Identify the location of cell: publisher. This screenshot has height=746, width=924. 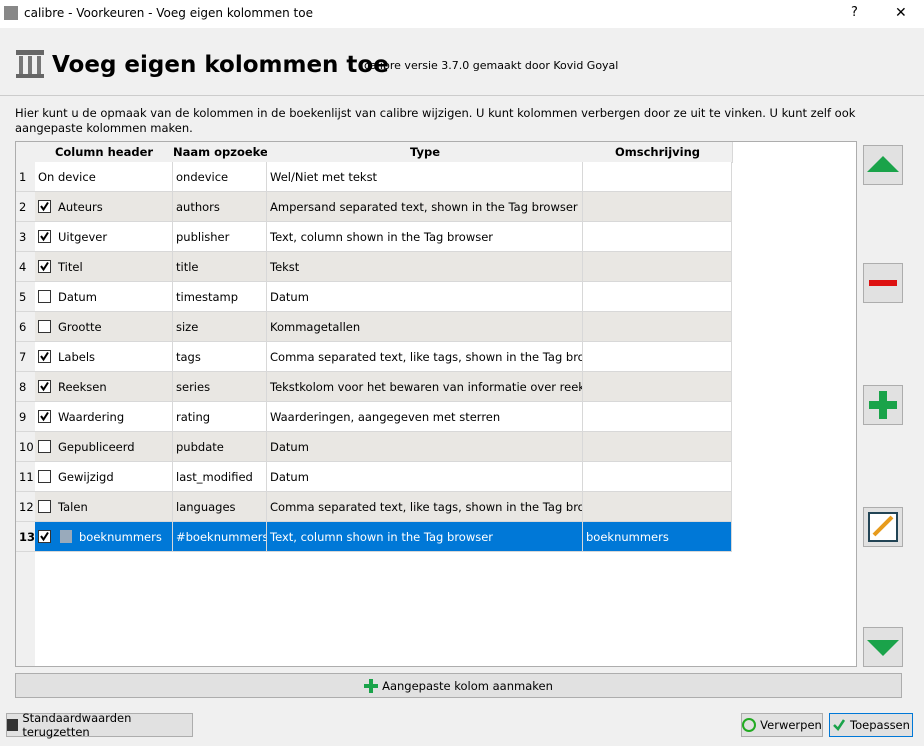
(220, 237).